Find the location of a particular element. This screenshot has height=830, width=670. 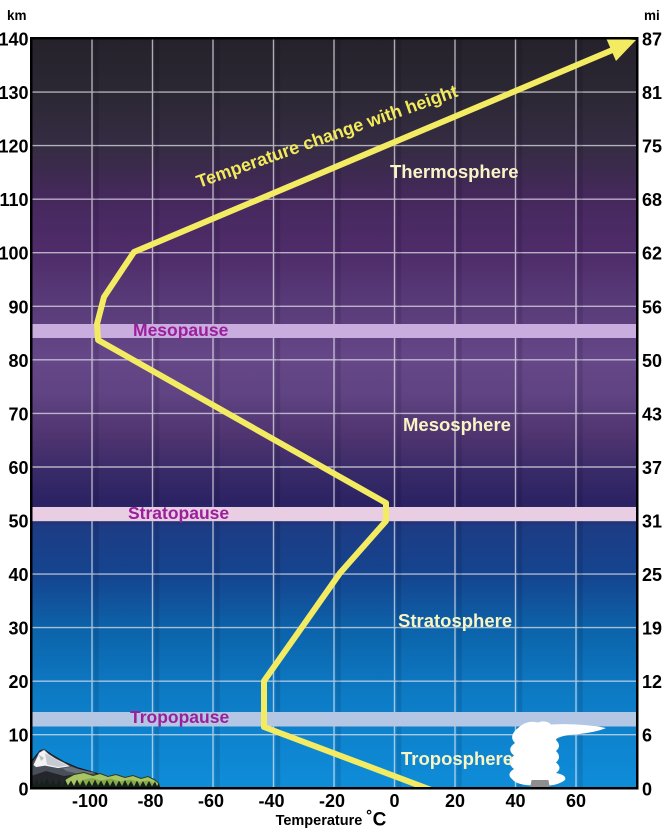

svg-text: -60 is located at coordinates (211, 801).